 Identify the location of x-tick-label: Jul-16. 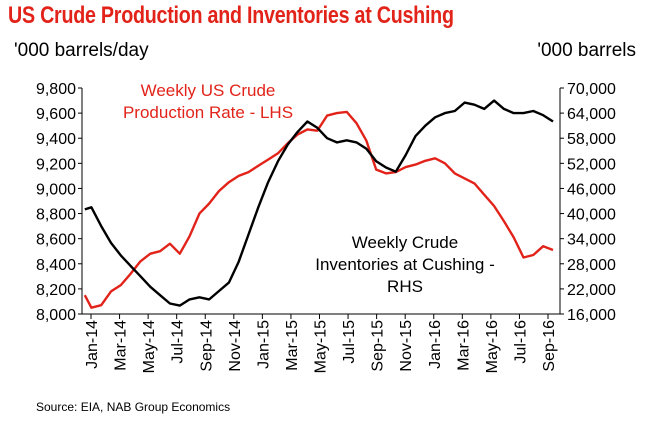
(520, 342).